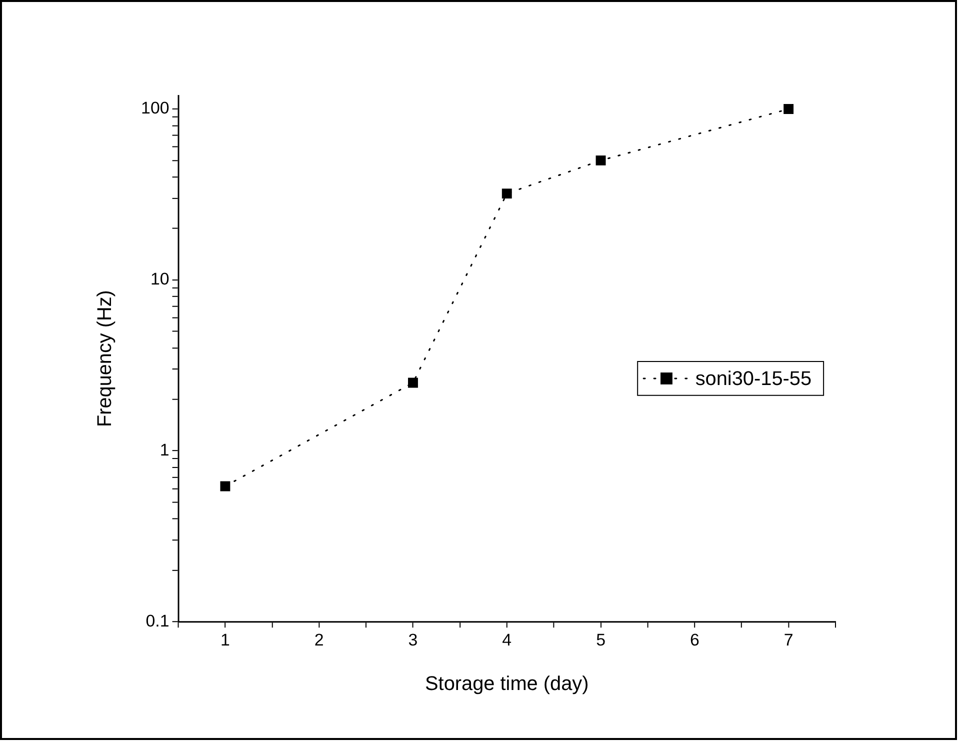  I want to click on x-axis-title: Storage time (day), so click(507, 683).